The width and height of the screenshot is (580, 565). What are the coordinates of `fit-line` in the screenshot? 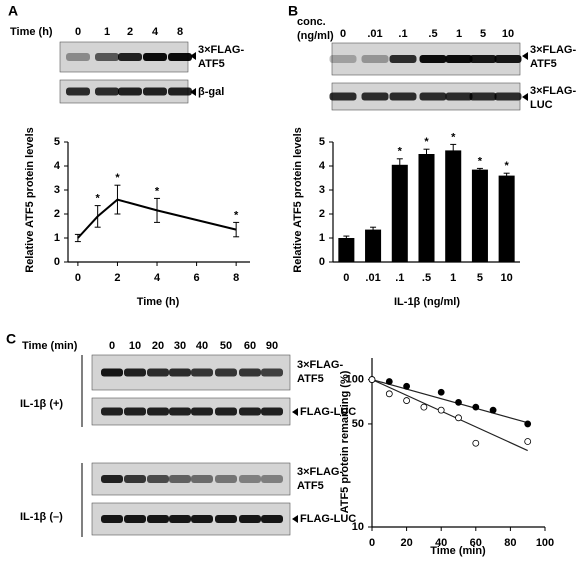 It's located at (449, 415).